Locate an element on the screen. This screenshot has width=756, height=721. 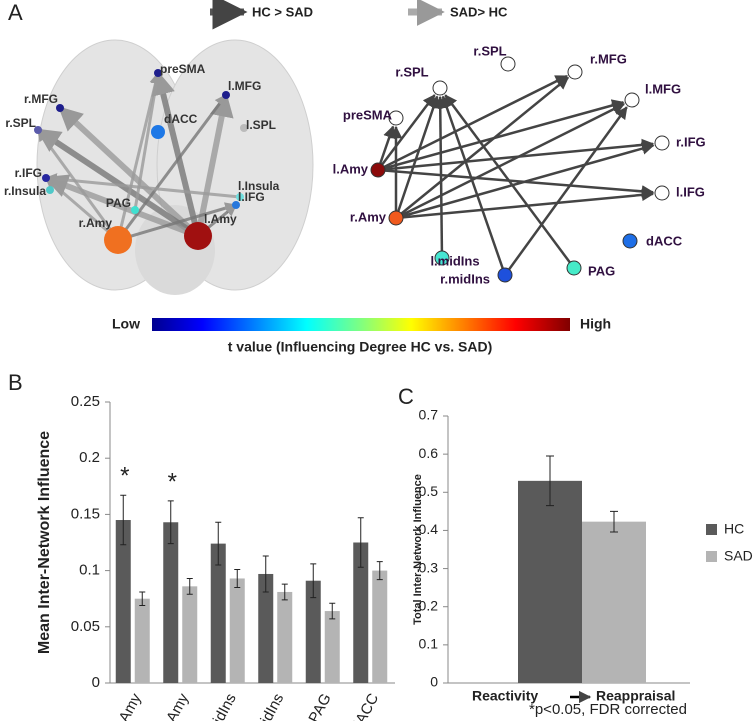
legend-label: HC is located at coordinates (734, 529).